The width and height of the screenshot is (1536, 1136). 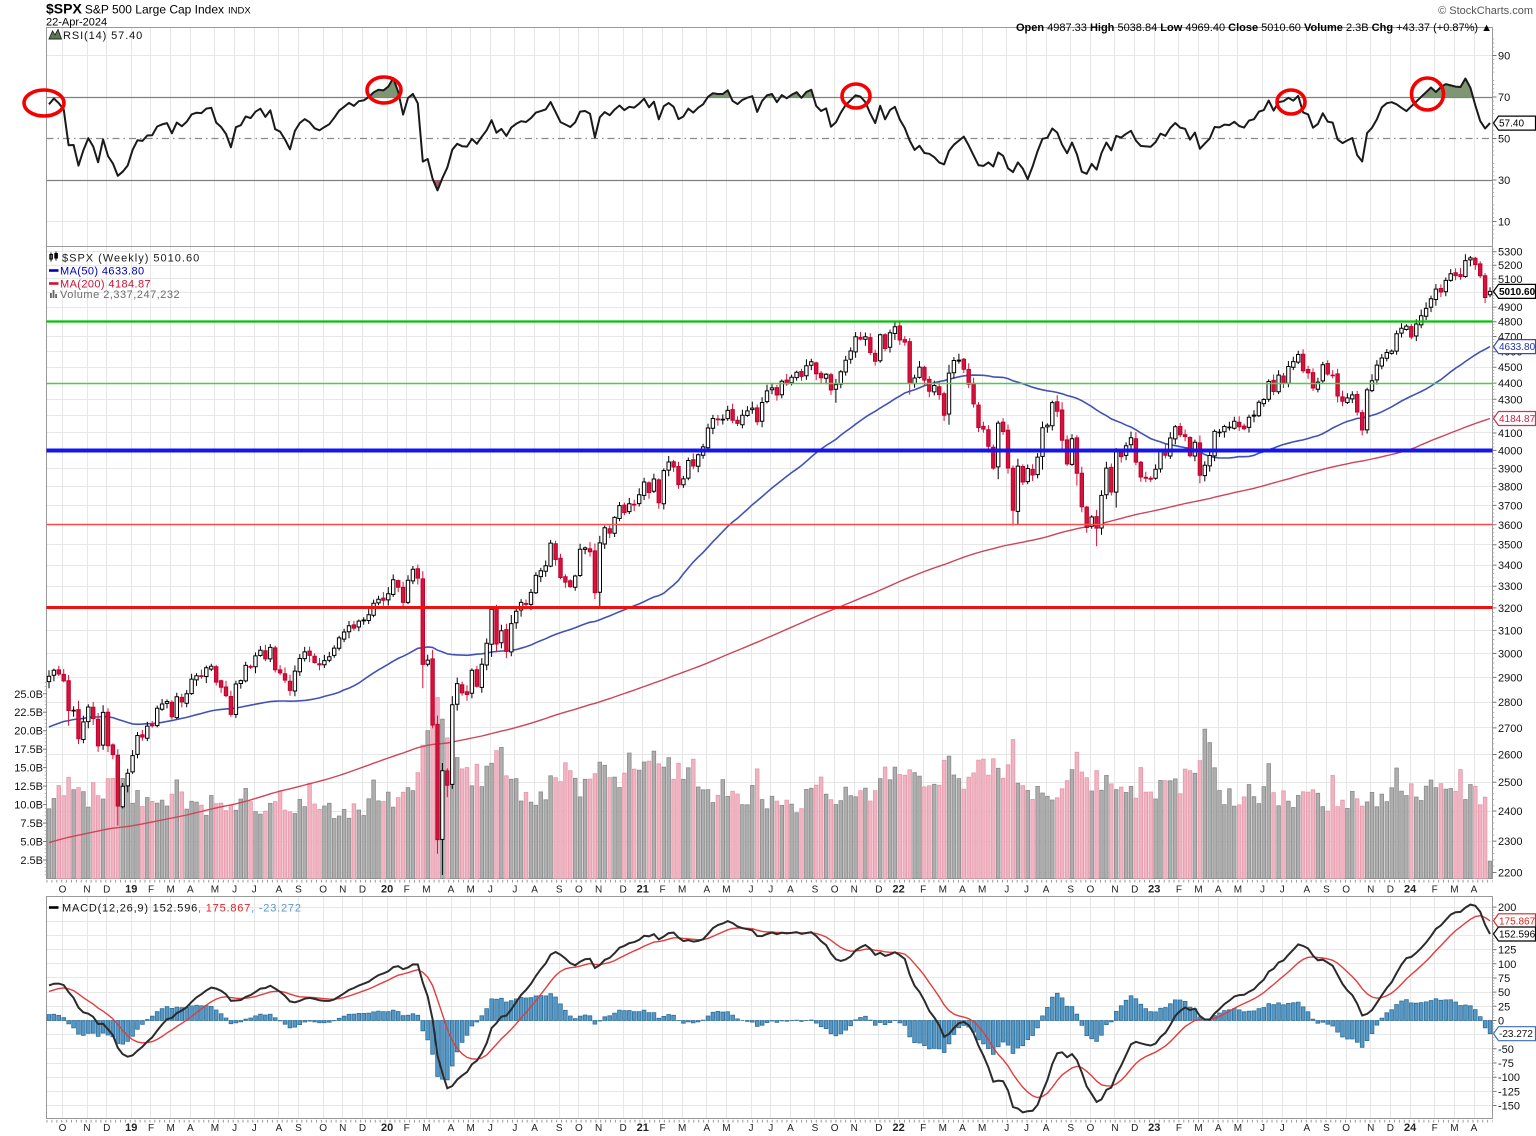 What do you see at coordinates (1510, 756) in the screenshot?
I see `svg-text: 2600` at bounding box center [1510, 756].